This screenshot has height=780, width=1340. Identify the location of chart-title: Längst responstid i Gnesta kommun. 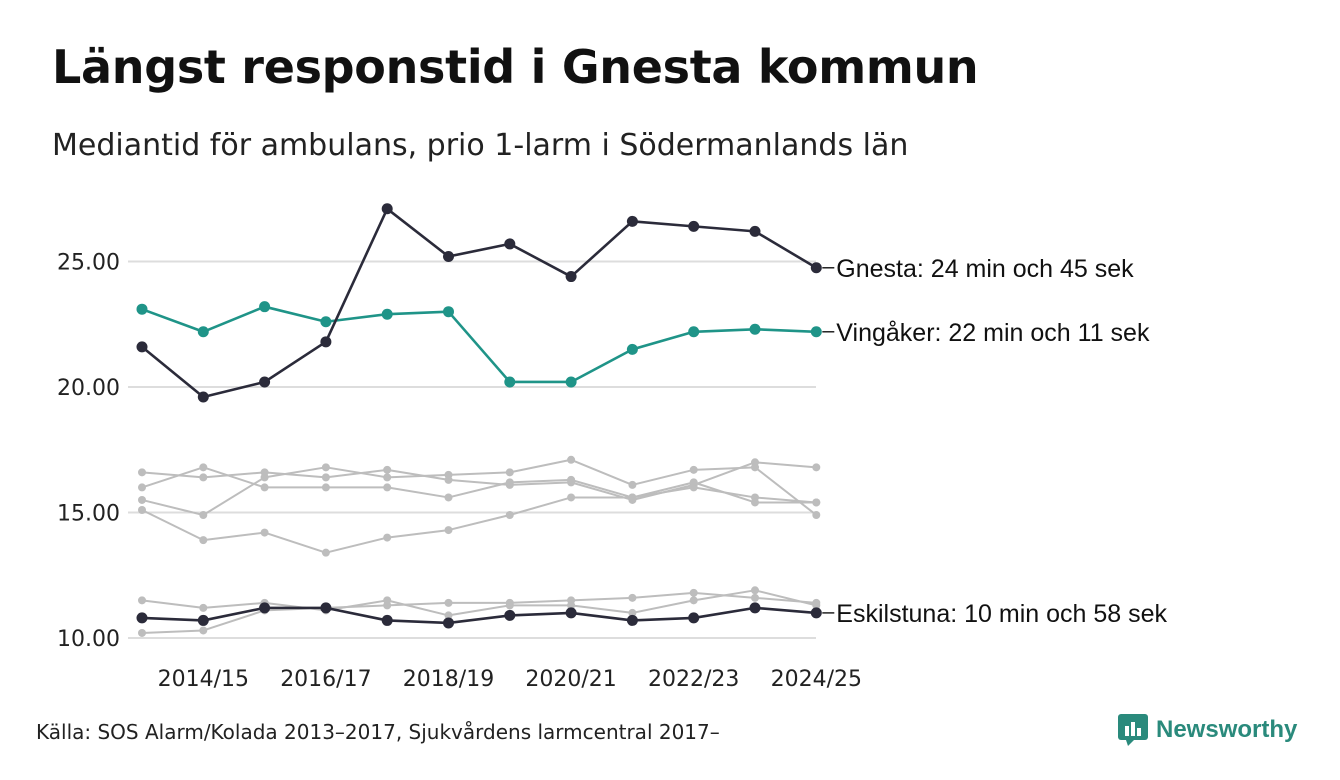
(515, 67).